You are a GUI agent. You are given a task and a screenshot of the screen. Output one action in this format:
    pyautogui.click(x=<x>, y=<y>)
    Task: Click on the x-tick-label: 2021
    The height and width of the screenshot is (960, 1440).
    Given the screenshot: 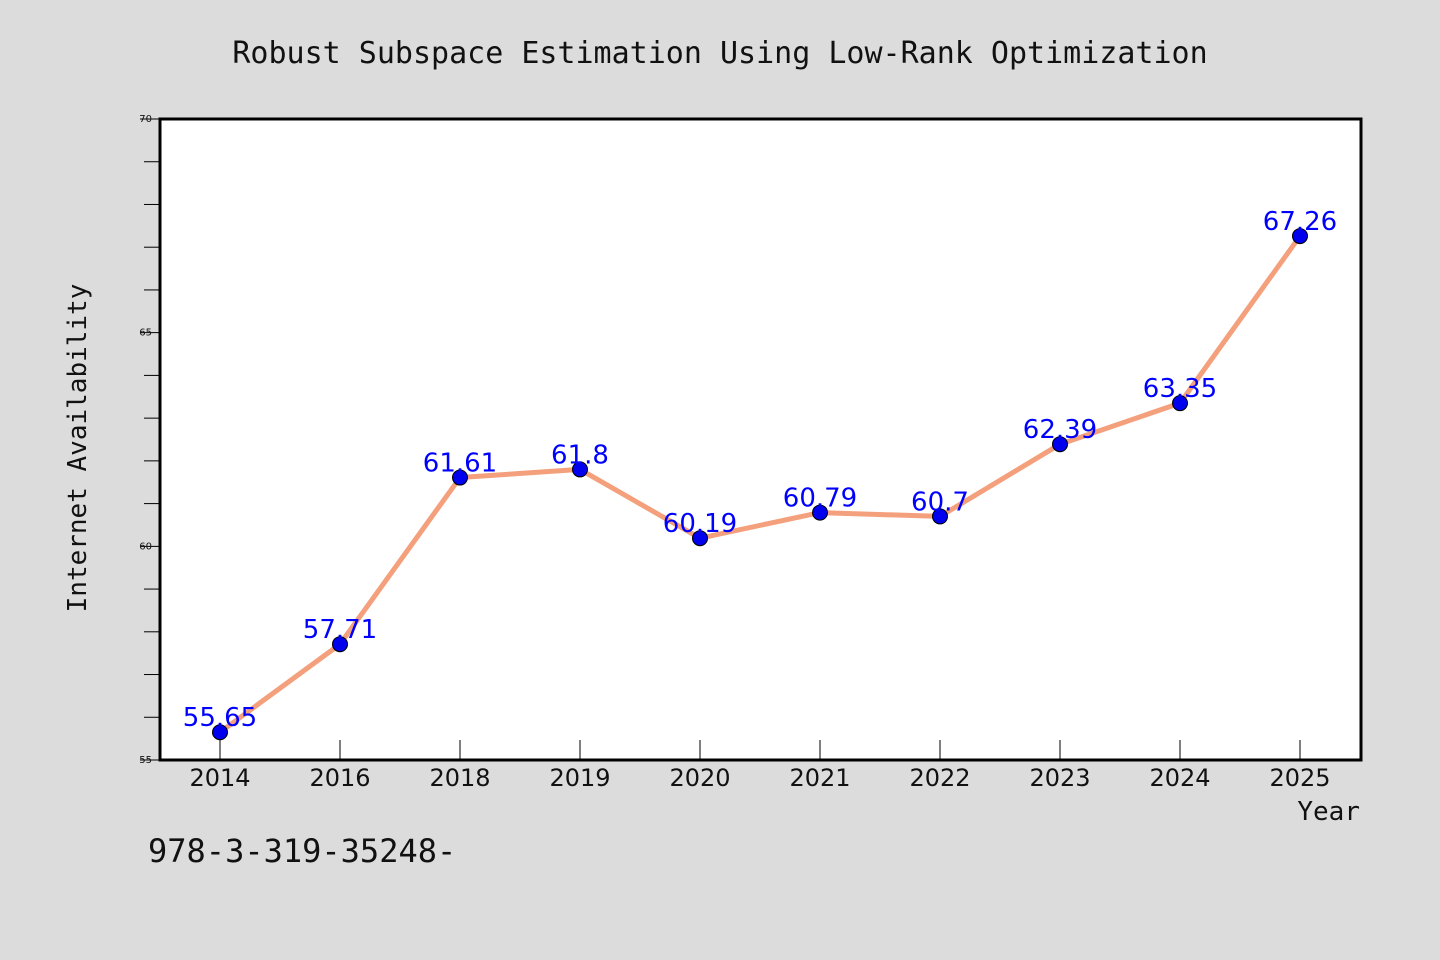 What is the action you would take?
    pyautogui.click(x=819, y=778)
    